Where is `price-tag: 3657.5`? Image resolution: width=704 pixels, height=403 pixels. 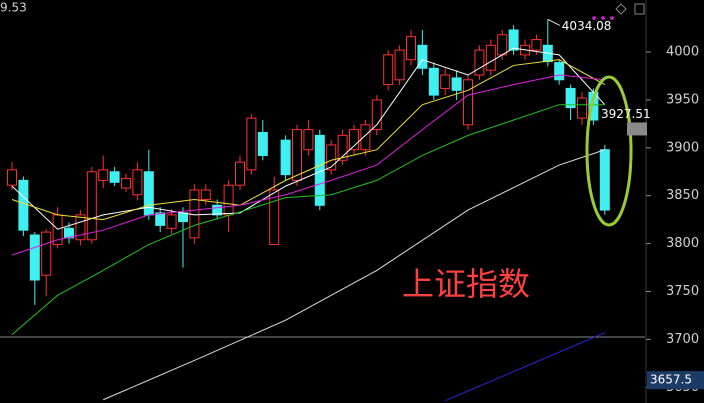
price-tag: 3657.5 is located at coordinates (671, 380).